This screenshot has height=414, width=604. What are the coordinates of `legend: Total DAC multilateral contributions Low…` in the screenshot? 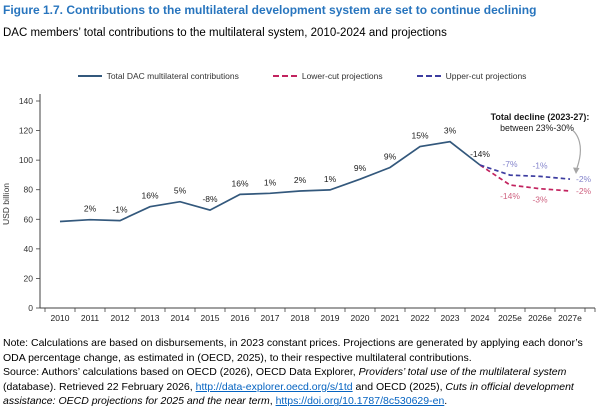 It's located at (302, 76).